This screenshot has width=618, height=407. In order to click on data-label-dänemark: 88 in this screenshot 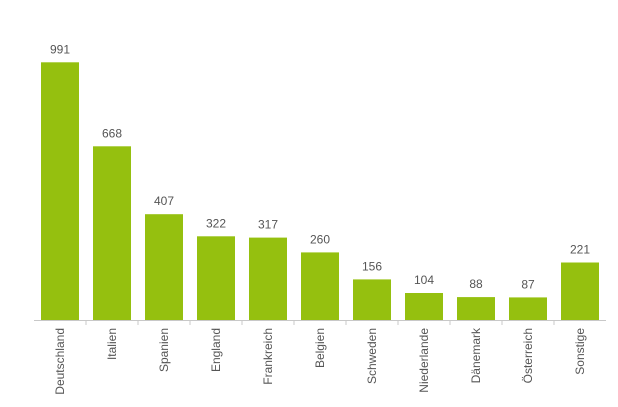, I will do `click(476, 284)`.